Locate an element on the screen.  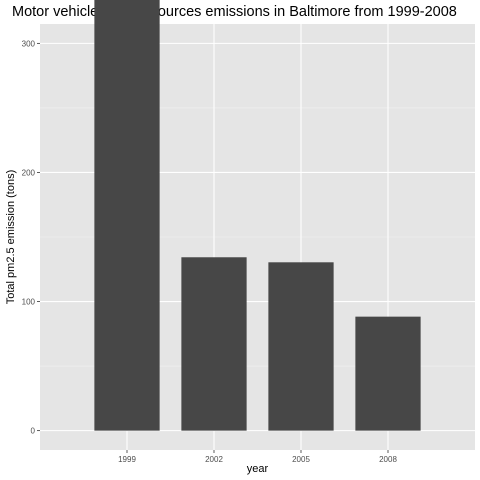
bar-2008 is located at coordinates (388, 373).